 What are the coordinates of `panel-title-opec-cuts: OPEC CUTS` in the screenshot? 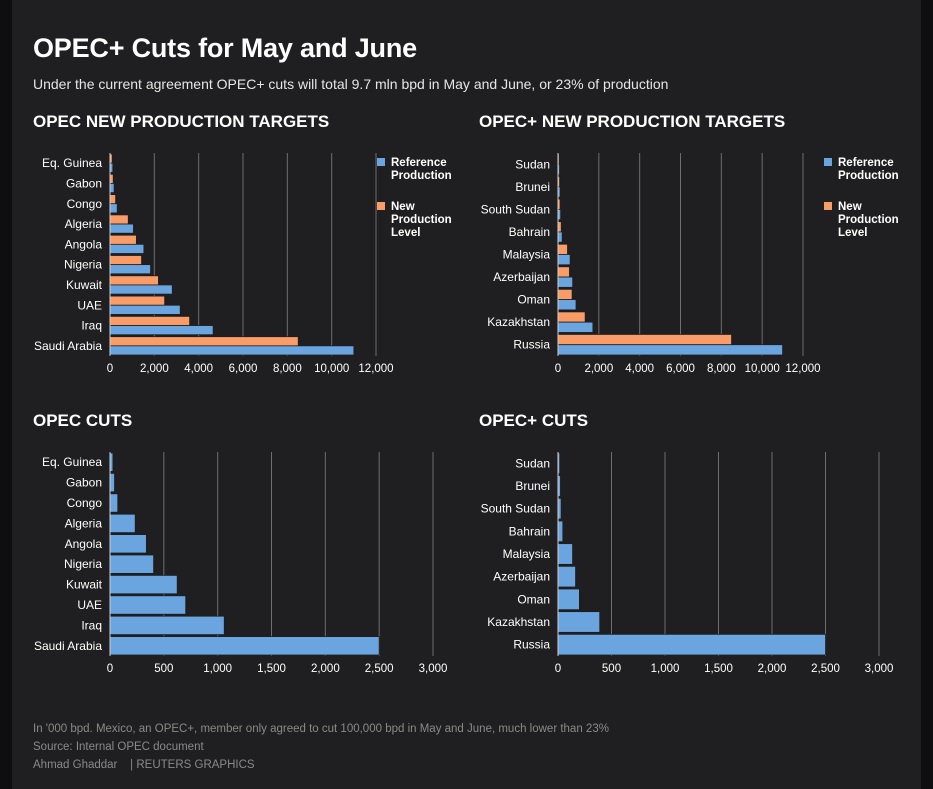 It's located at (83, 420).